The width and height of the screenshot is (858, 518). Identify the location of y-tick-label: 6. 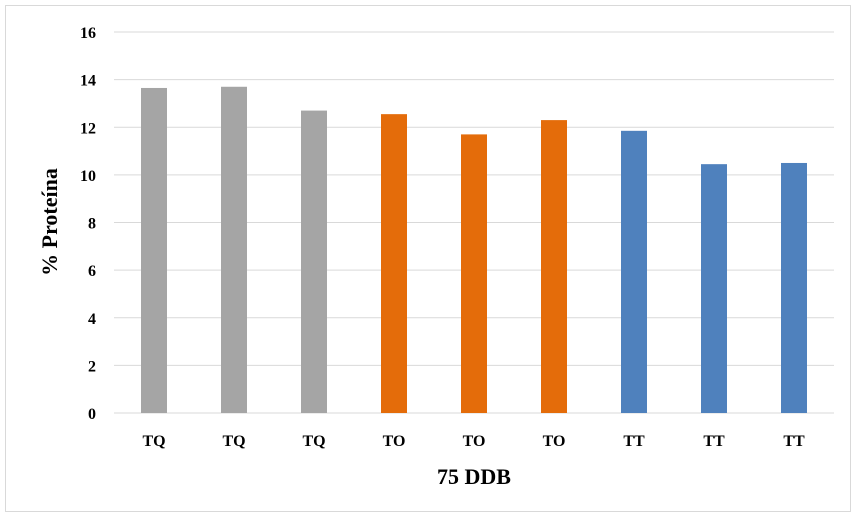
(92, 271).